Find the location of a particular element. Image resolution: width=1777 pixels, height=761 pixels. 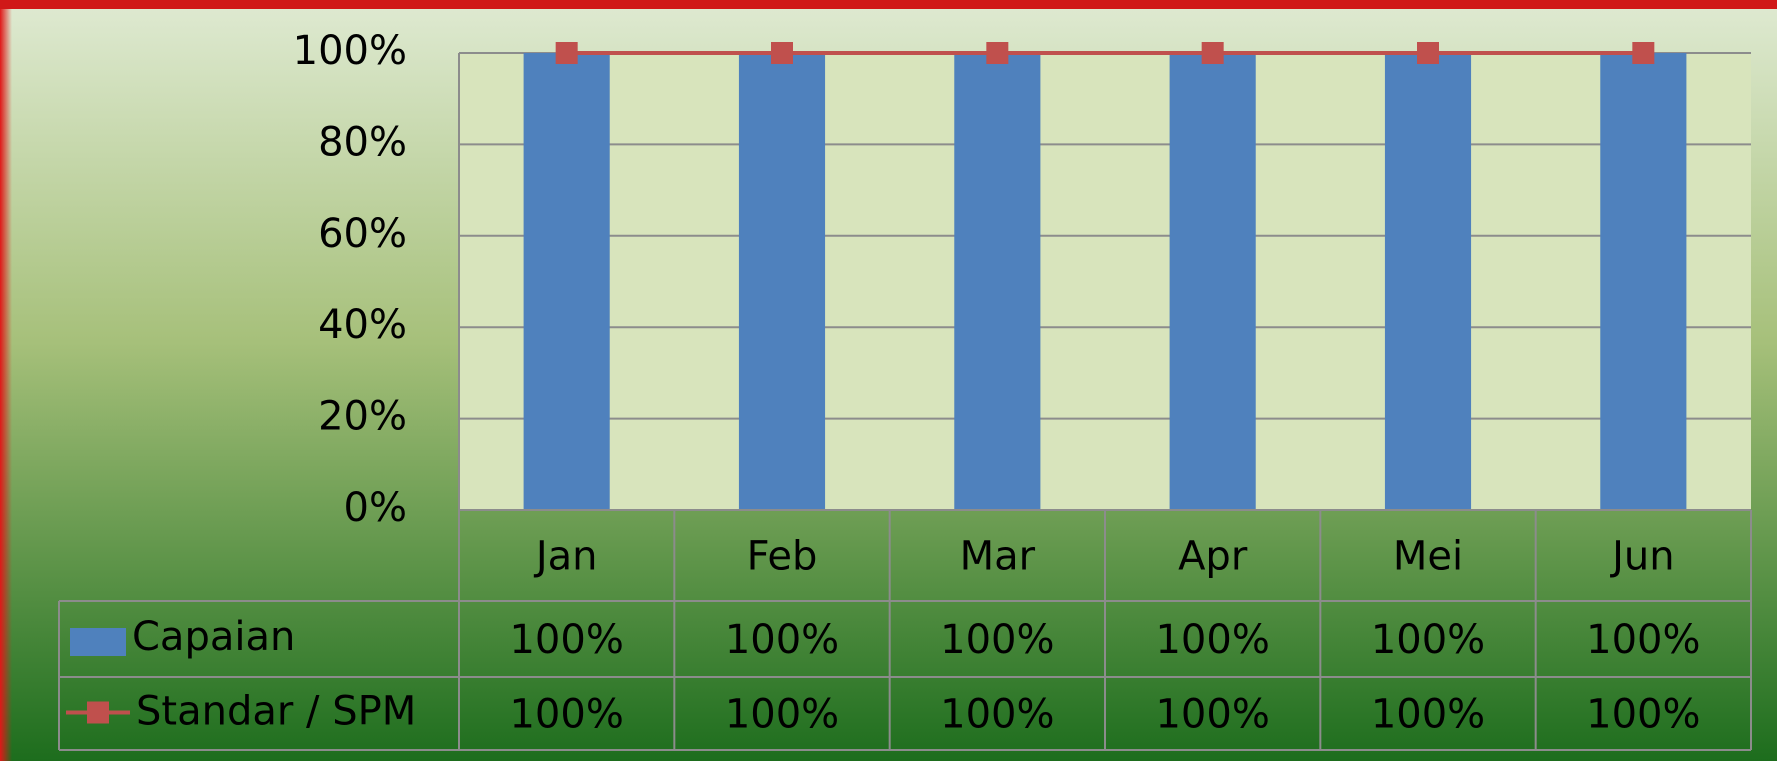

x-tick-label: Jan is located at coordinates (565, 557).